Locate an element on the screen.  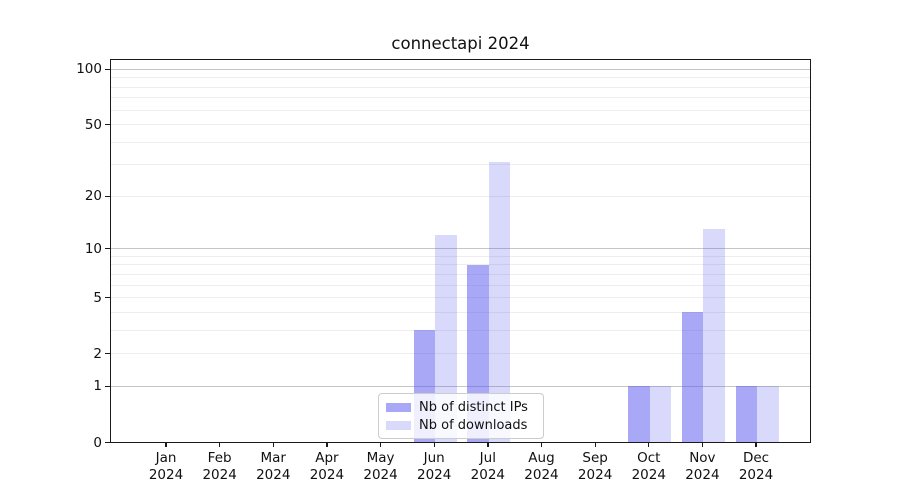
x-tick-label: Dec 2024 is located at coordinates (756, 466).